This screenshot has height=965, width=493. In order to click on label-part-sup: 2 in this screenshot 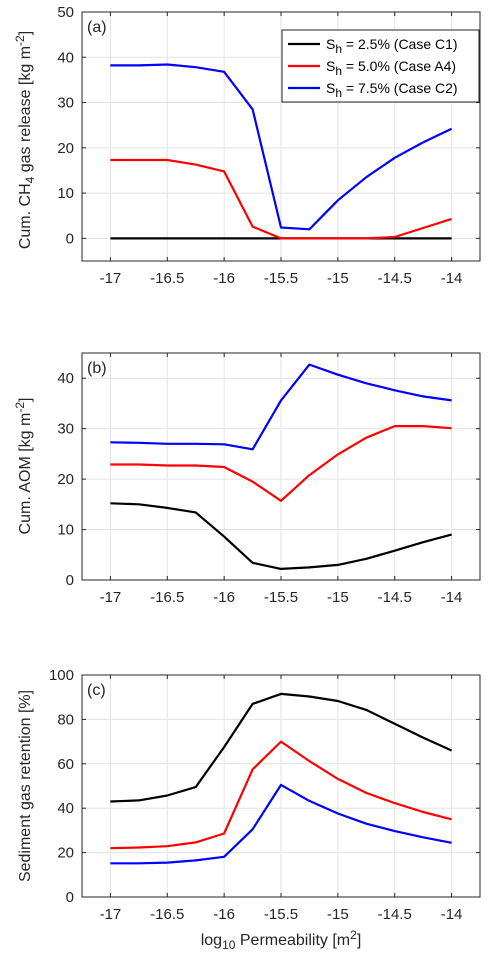, I will do `click(353, 935)`.